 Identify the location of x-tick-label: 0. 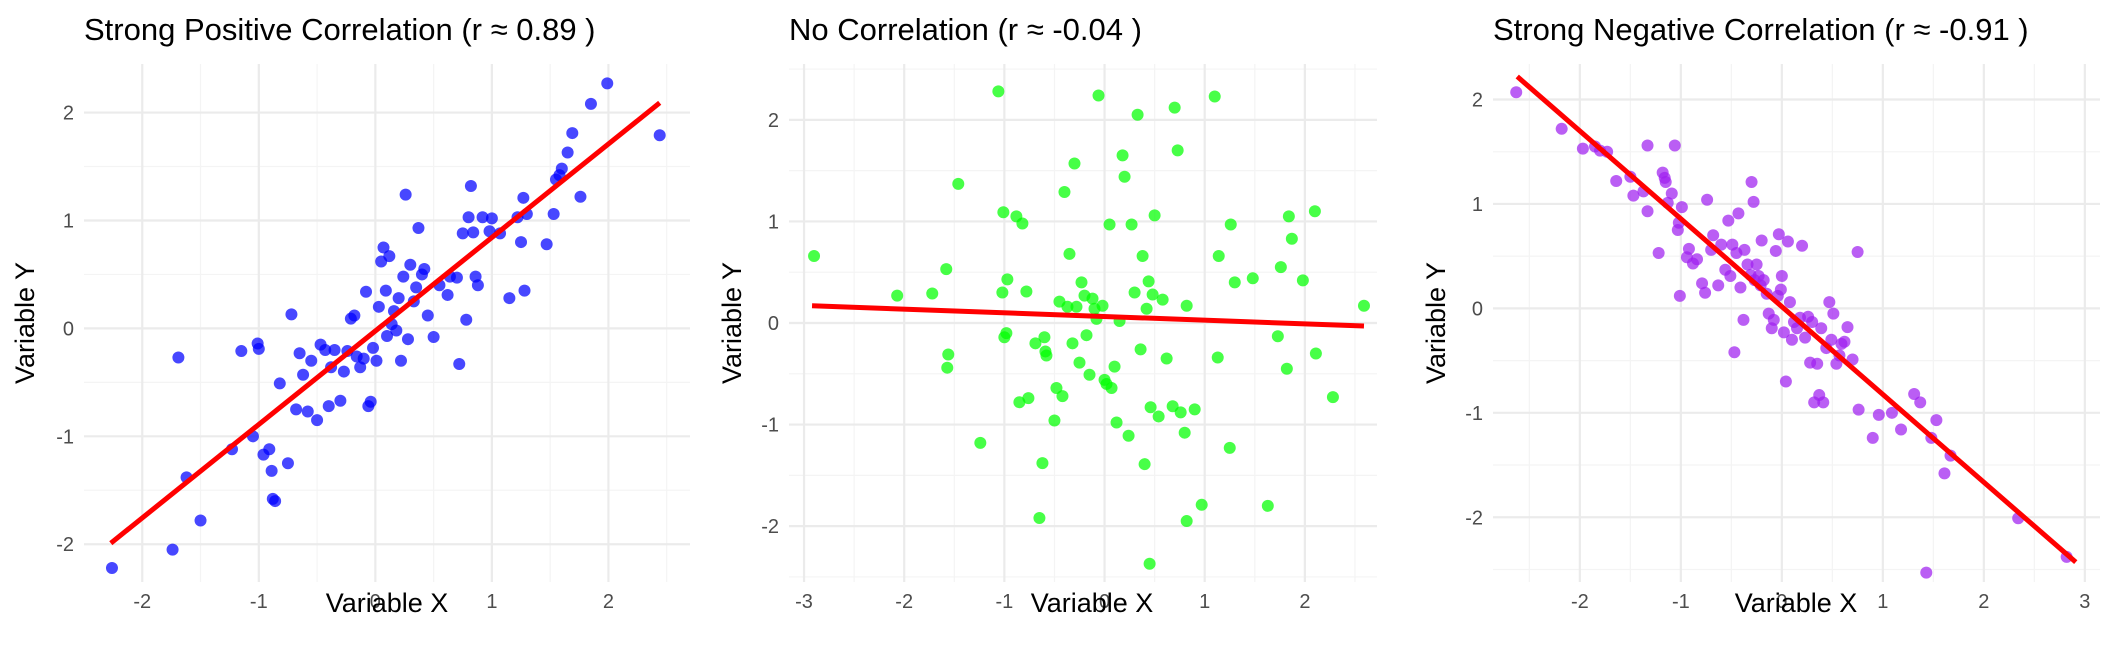
(1104, 602).